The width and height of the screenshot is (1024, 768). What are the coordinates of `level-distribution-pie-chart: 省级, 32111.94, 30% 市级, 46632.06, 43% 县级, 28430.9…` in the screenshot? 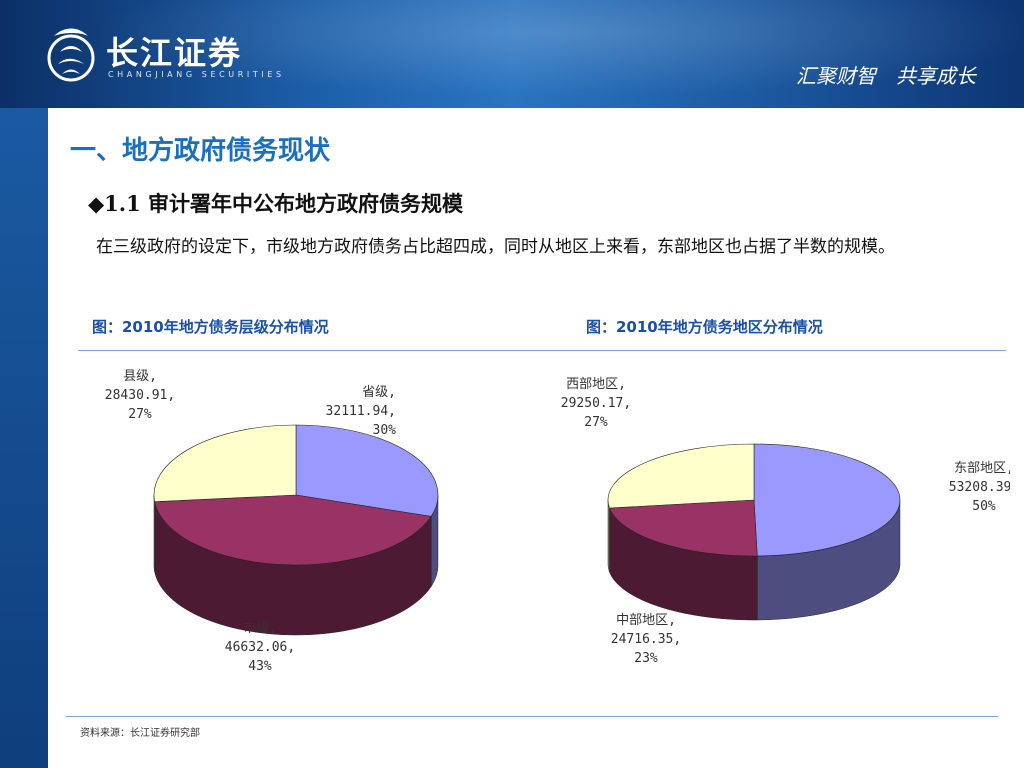 It's located at (272, 521).